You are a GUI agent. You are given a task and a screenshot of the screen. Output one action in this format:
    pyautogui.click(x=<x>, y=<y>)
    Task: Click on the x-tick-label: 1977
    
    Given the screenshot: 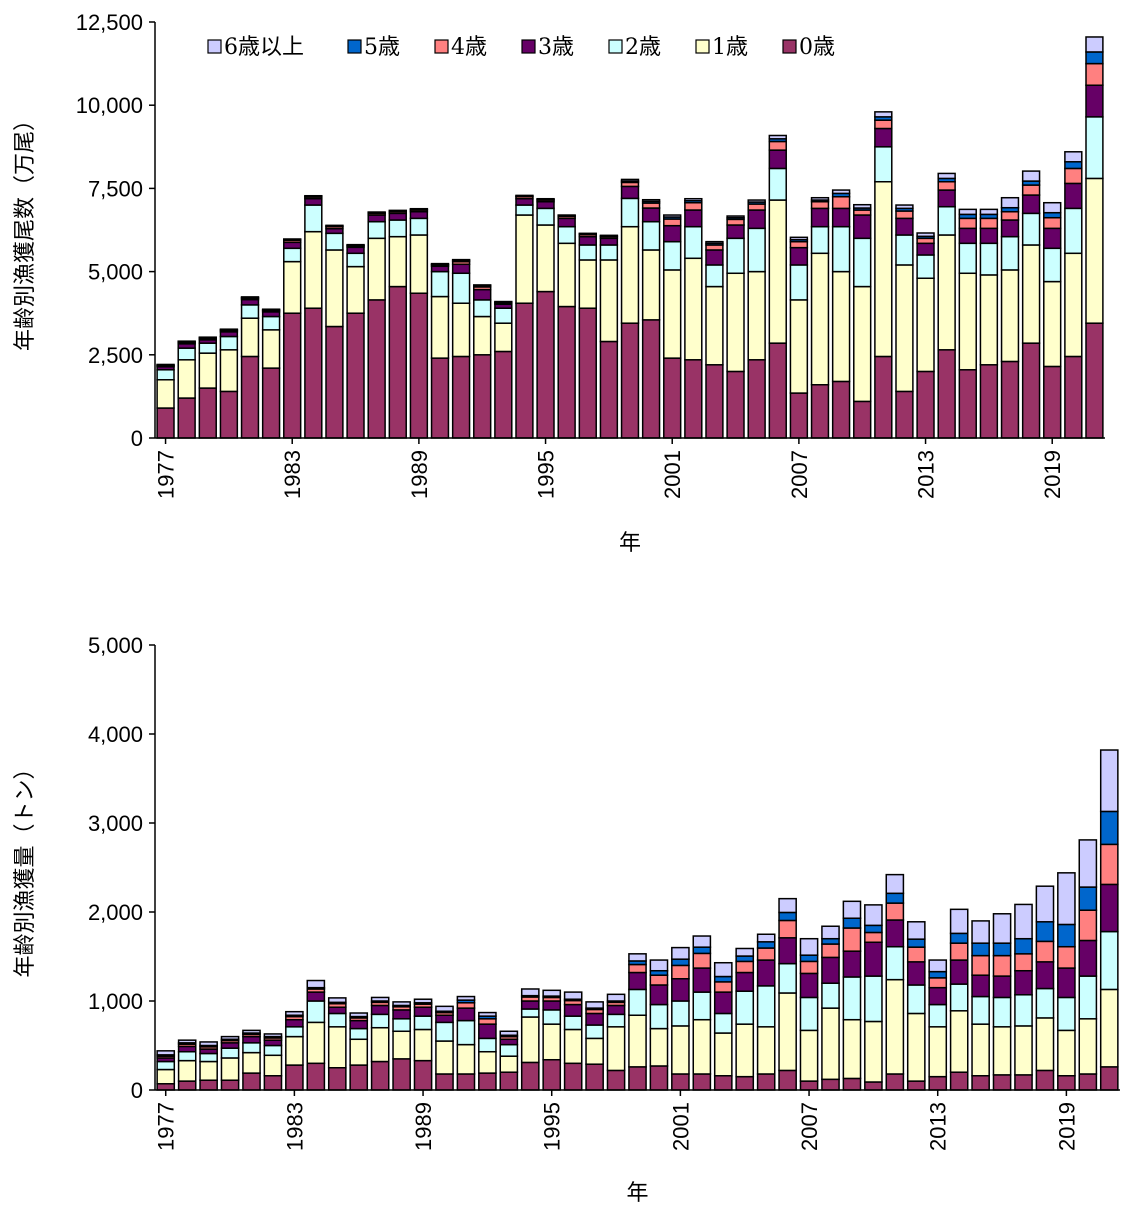 What is the action you would take?
    pyautogui.click(x=166, y=1126)
    